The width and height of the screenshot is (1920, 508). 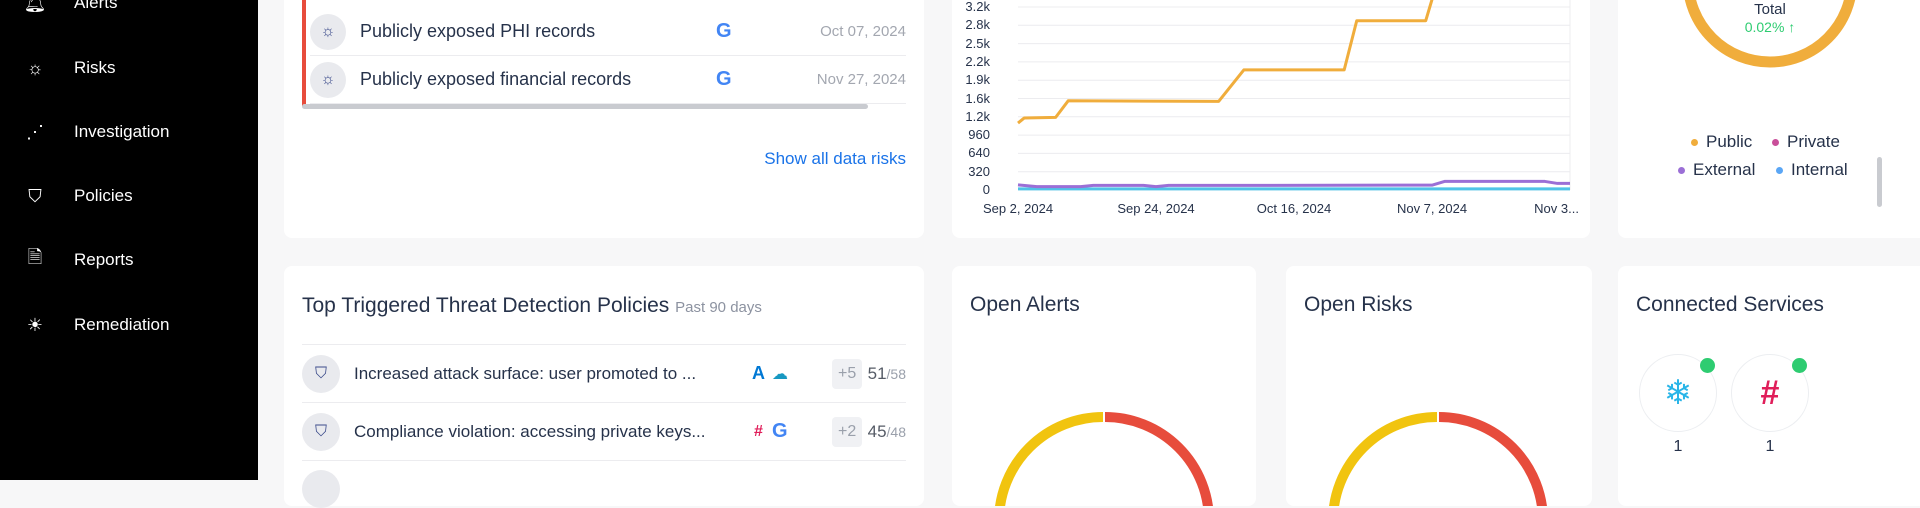 I want to click on divider, so click(x=604, y=344).